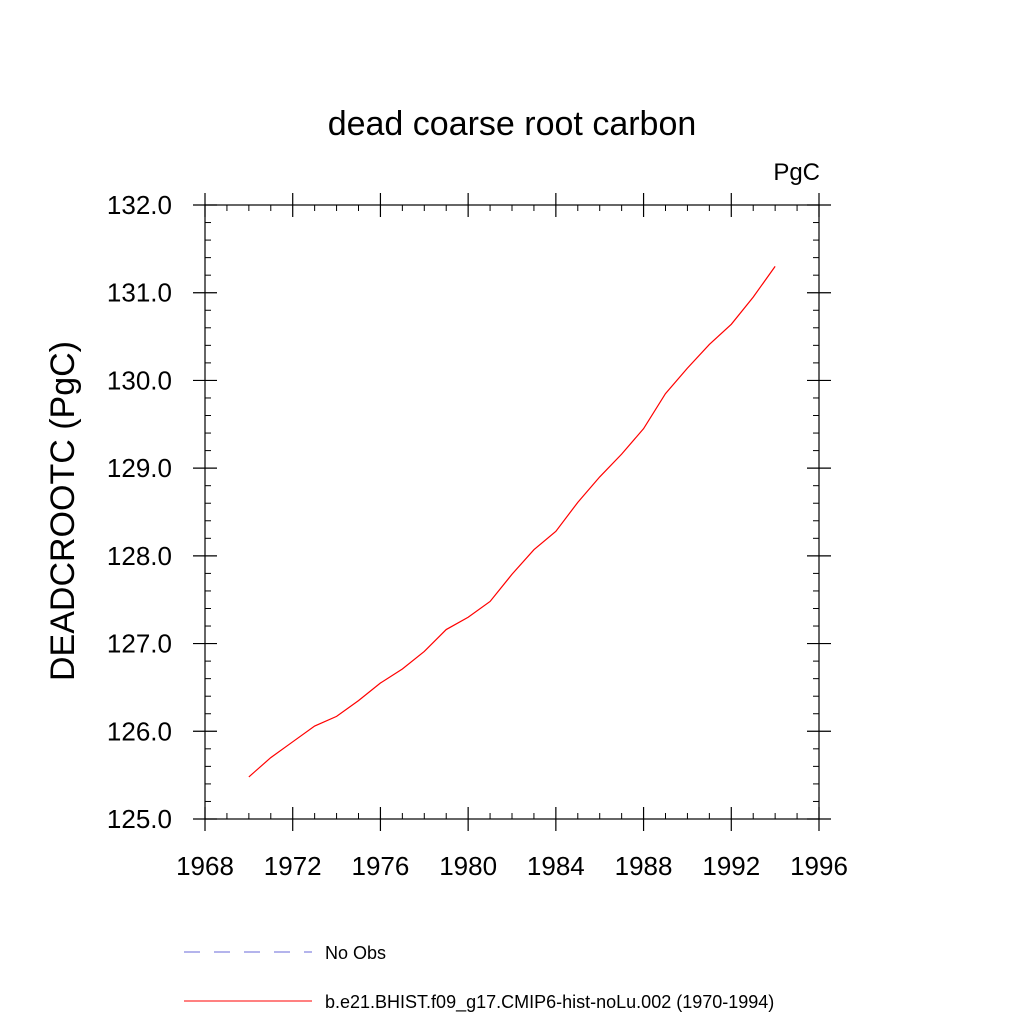  What do you see at coordinates (796, 172) in the screenshot?
I see `units-label: PgC` at bounding box center [796, 172].